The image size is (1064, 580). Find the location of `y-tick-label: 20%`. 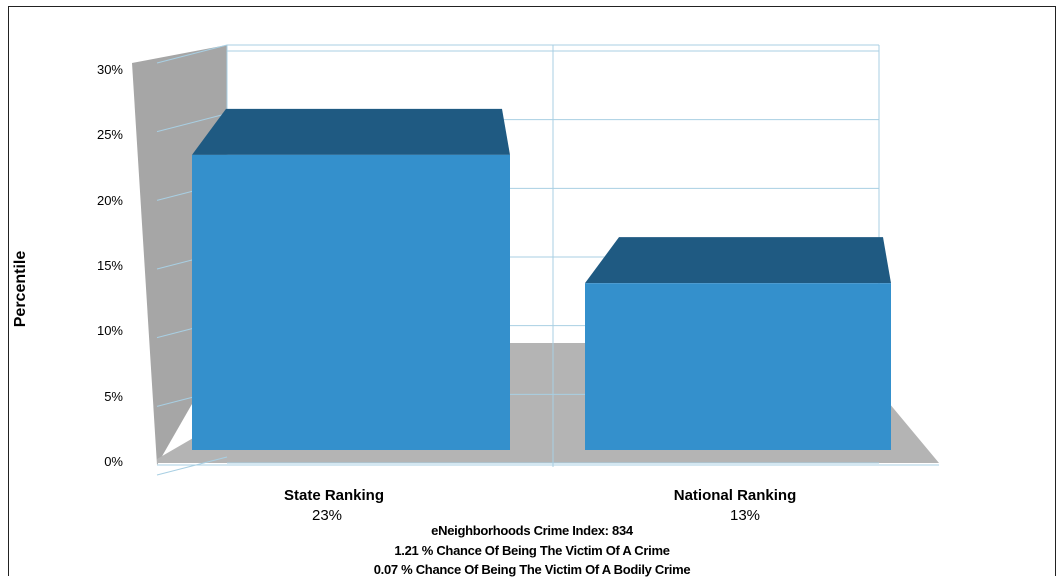

y-tick-label: 20% is located at coordinates (109, 200).